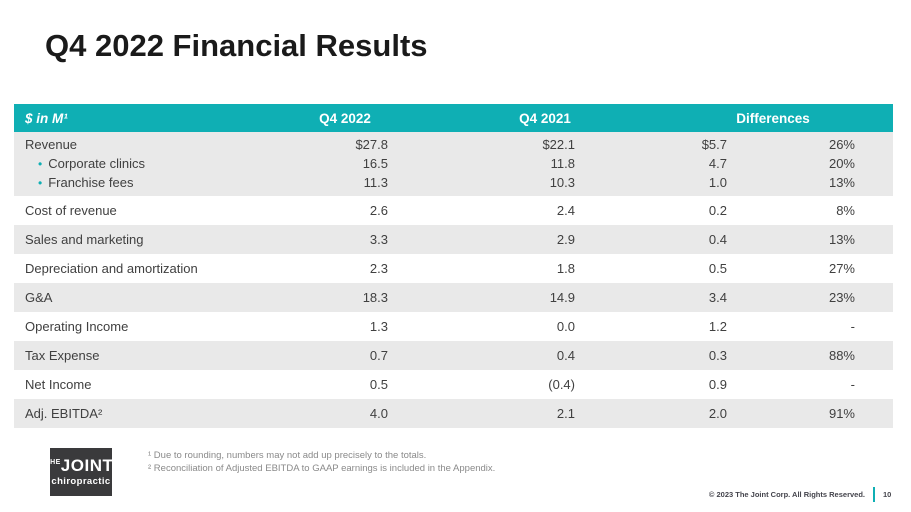 The height and width of the screenshot is (512, 911). What do you see at coordinates (717, 268) in the screenshot?
I see `value-diff-dollar: 0.5` at bounding box center [717, 268].